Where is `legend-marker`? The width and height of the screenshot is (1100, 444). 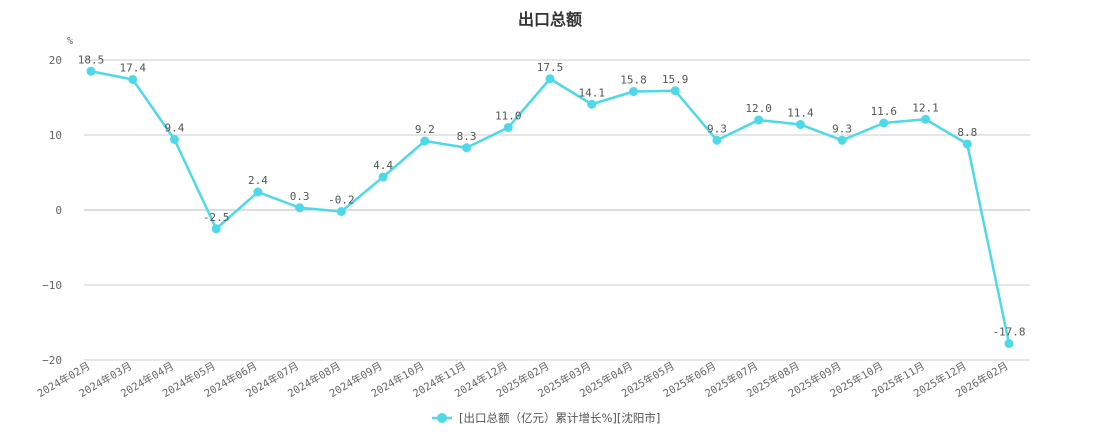
legend-marker is located at coordinates (442, 418).